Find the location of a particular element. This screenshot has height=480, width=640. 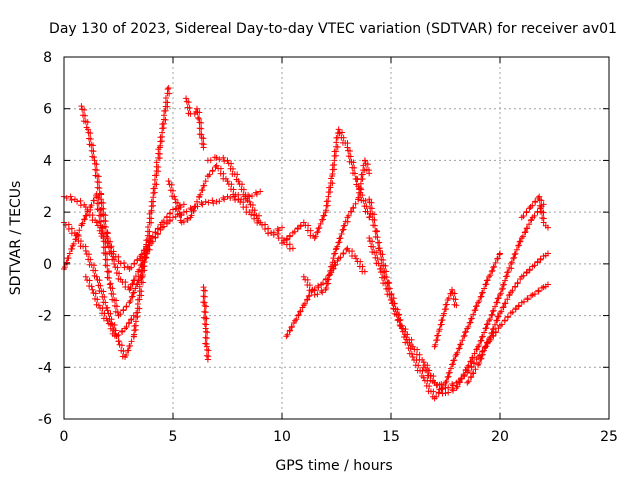

x-tick-label: 10 is located at coordinates (282, 437).